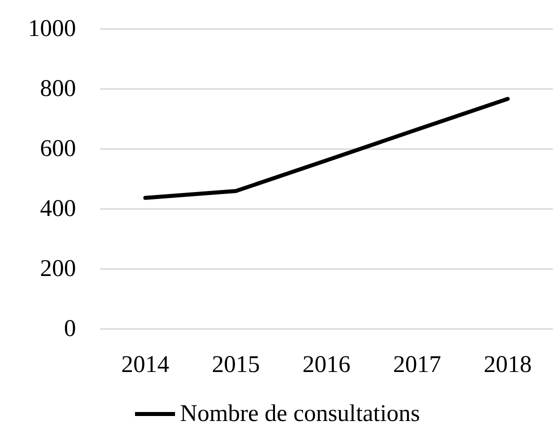 The image size is (555, 439). I want to click on y-tick-label: 200, so click(58, 269).